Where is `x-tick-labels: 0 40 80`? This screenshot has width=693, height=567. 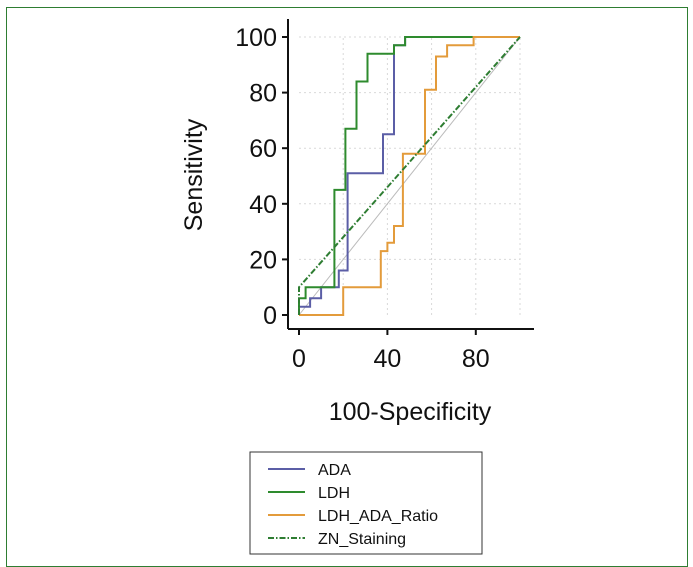 x-tick-labels: 0 40 80 is located at coordinates (391, 351).